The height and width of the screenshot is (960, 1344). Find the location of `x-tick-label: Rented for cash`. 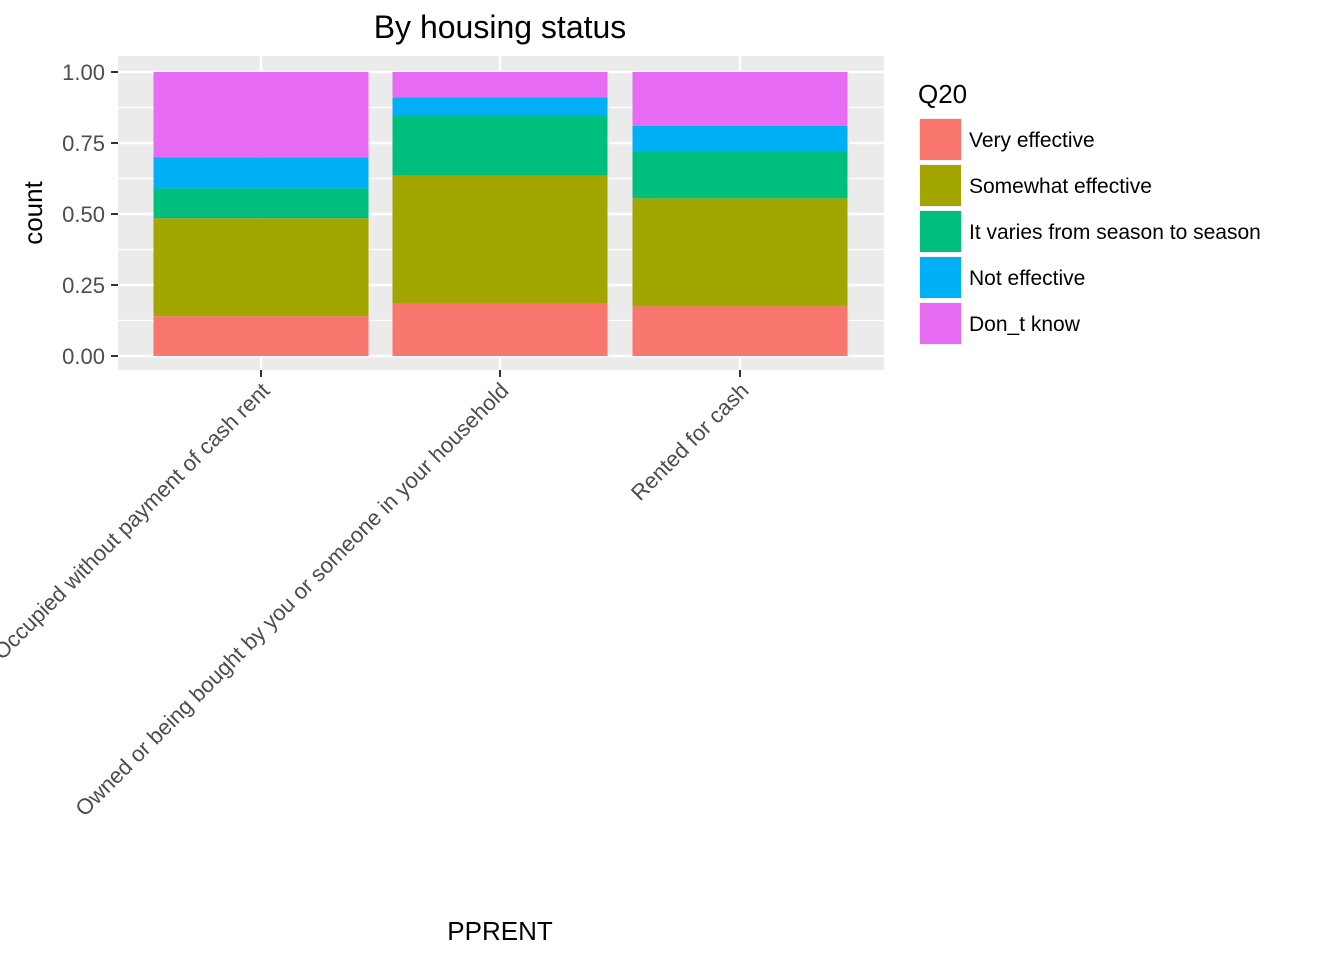

x-tick-label: Rented for cash is located at coordinates (690, 442).